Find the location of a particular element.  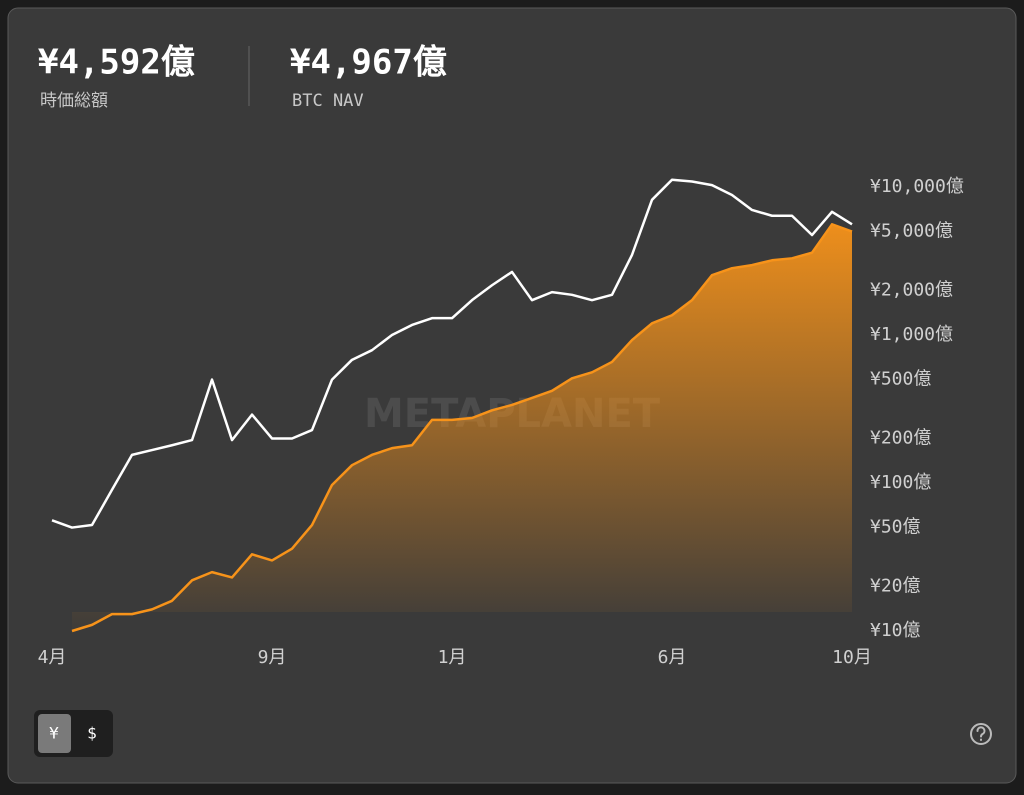

y-tick-label: ¥100億 is located at coordinates (900, 482).